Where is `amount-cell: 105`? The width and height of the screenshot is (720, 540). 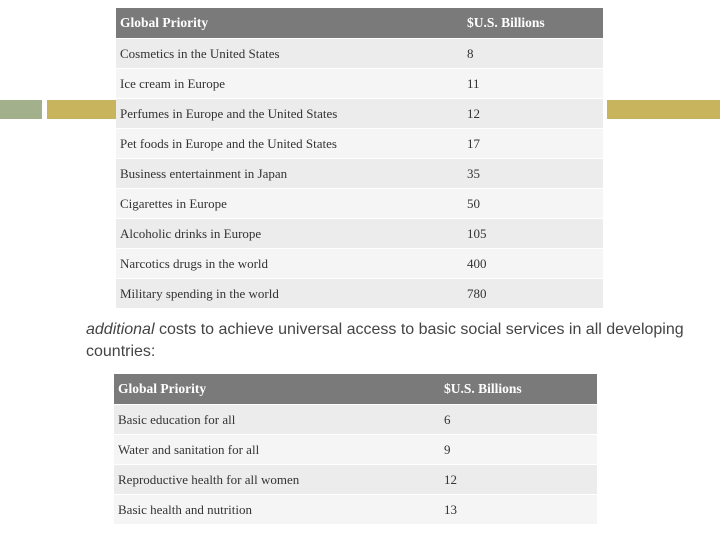
amount-cell: 105 is located at coordinates (535, 233).